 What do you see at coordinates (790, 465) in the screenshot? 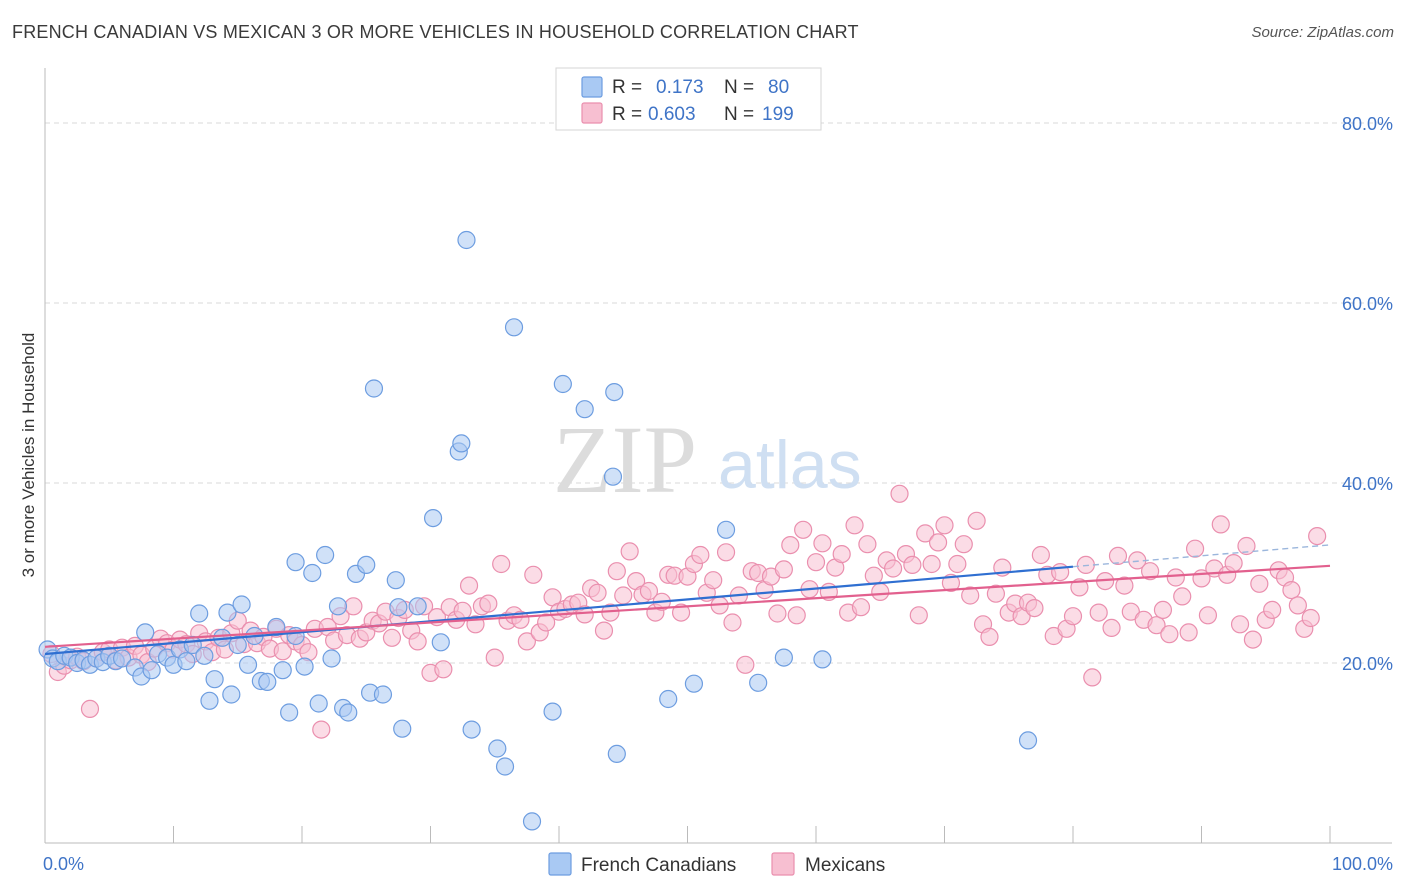
I see `watermark-atlas: atlas` at bounding box center [790, 465].